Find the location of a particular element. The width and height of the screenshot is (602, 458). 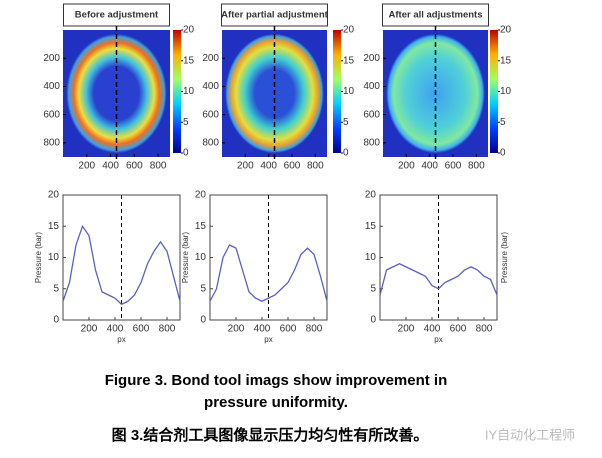

chart-title: Before adjustment is located at coordinates (117, 15).